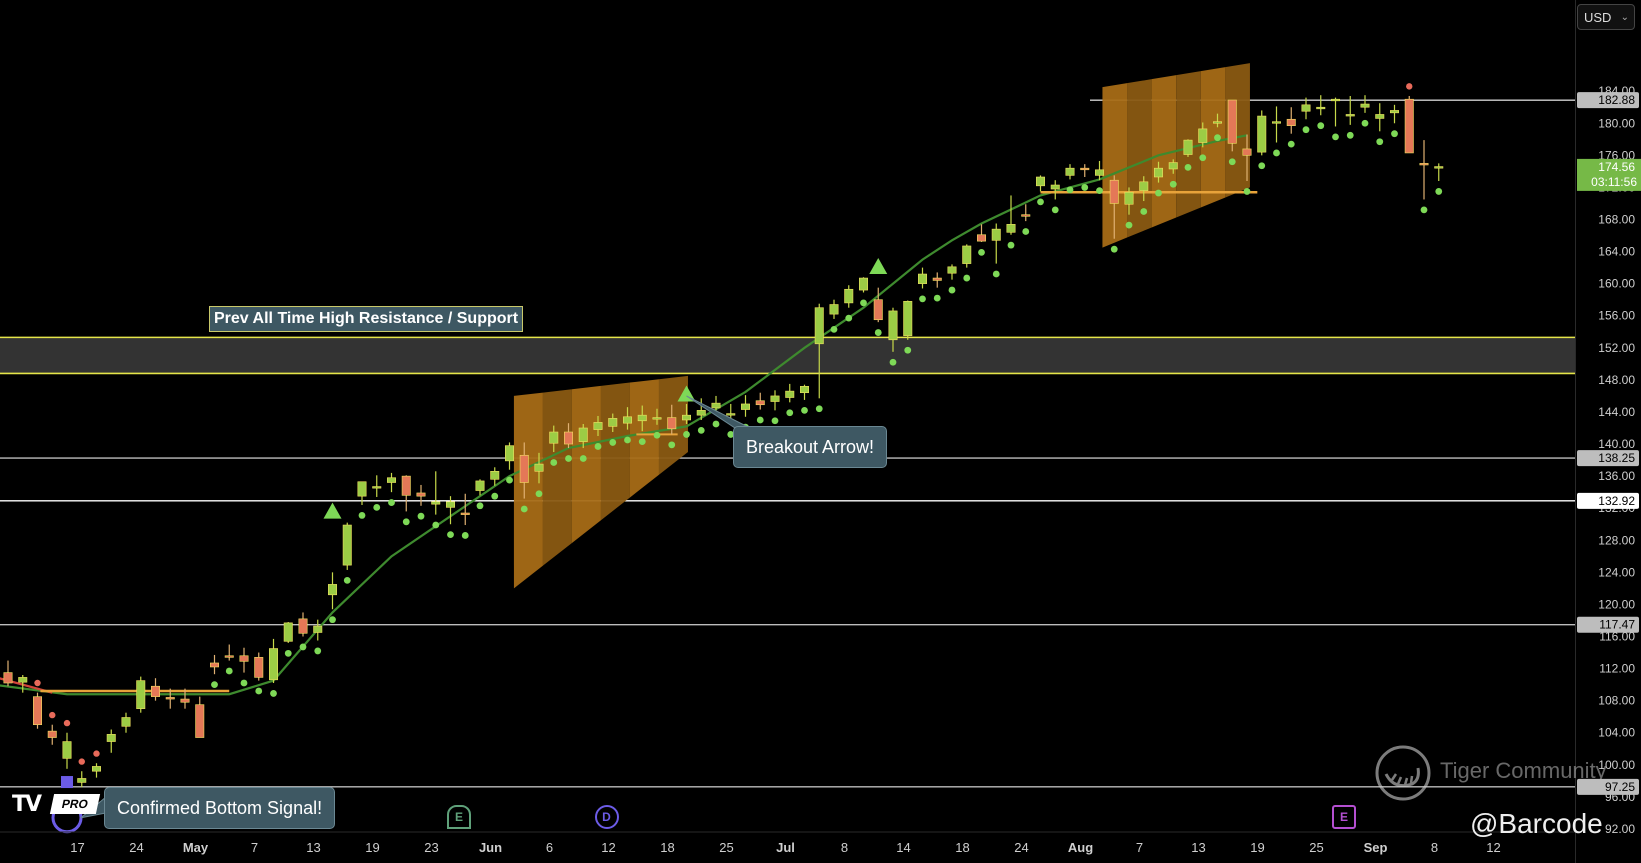 This screenshot has height=863, width=1641. Describe the element at coordinates (1080, 847) in the screenshot. I see `x-tick-label: Aug` at that location.